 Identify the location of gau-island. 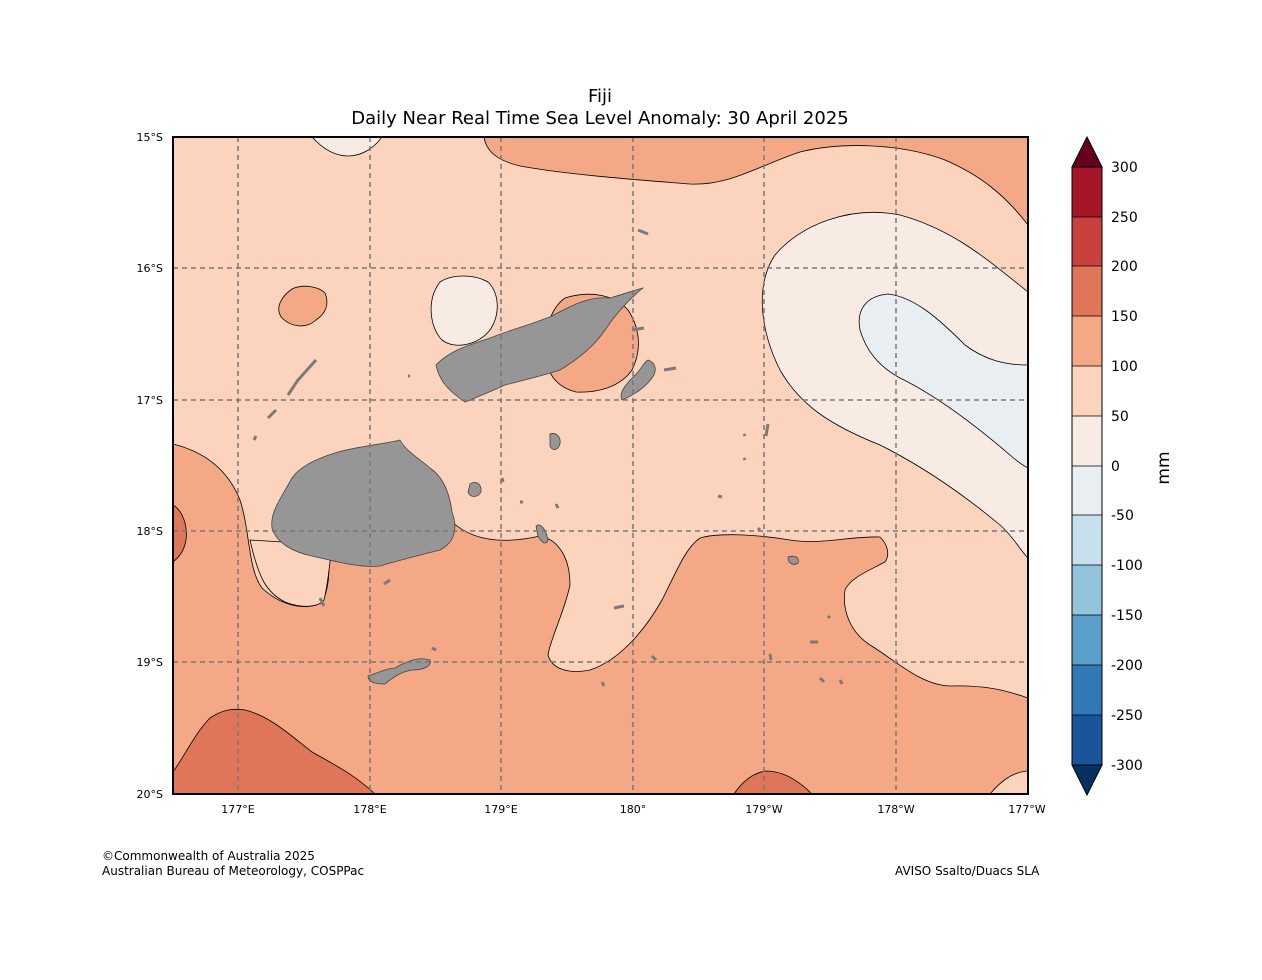
(542, 534).